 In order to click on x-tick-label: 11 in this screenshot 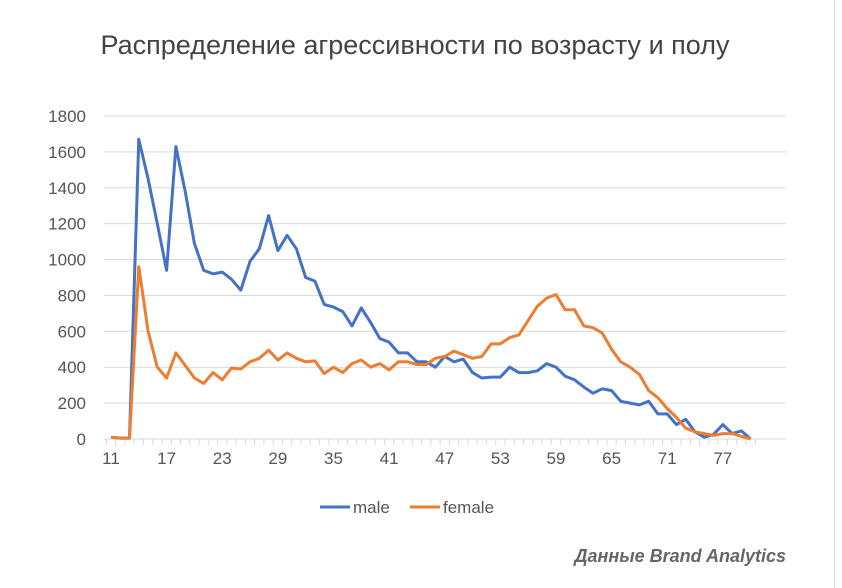, I will do `click(111, 458)`.